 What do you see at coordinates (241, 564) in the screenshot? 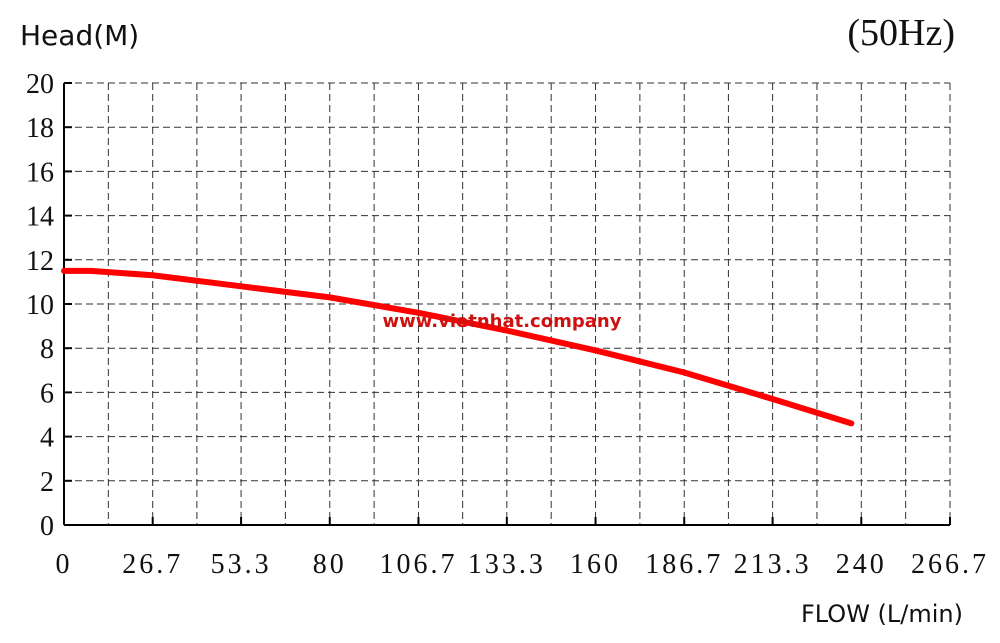
I see `x-tick-label: 53.3` at bounding box center [241, 564].